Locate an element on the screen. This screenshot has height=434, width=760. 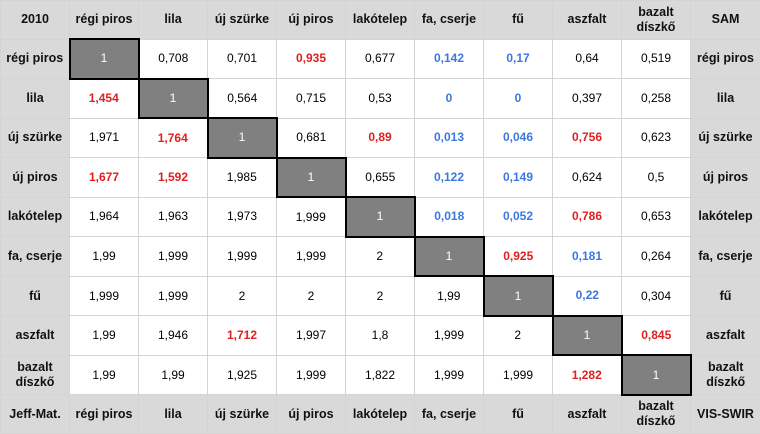
matrix-cell: 1,8 is located at coordinates (380, 336).